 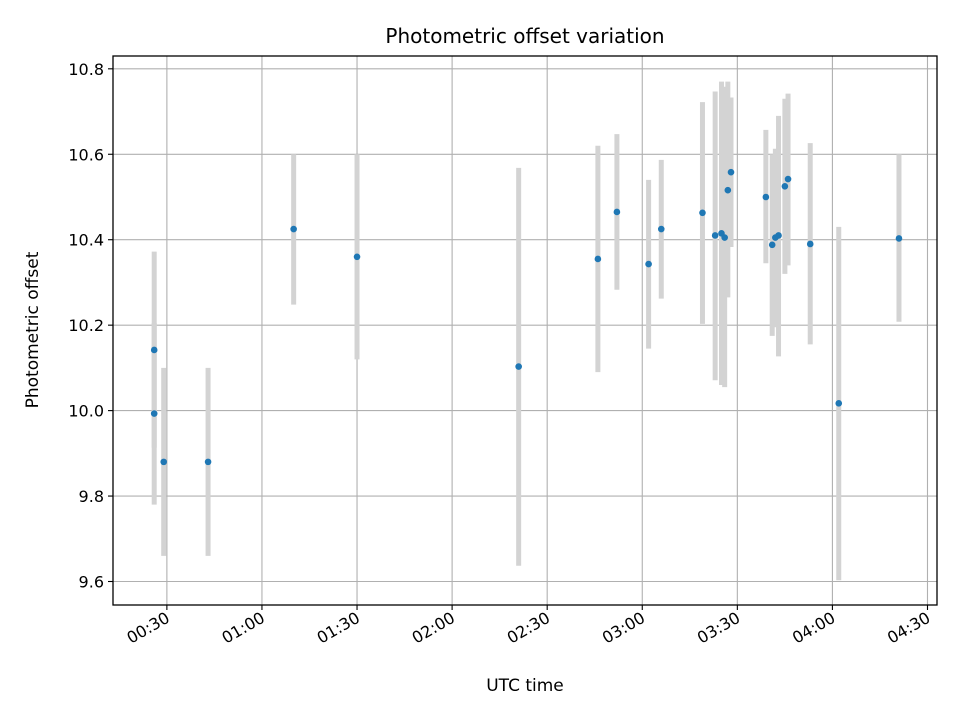 What do you see at coordinates (91, 496) in the screenshot?
I see `y-tick-label: 9.8` at bounding box center [91, 496].